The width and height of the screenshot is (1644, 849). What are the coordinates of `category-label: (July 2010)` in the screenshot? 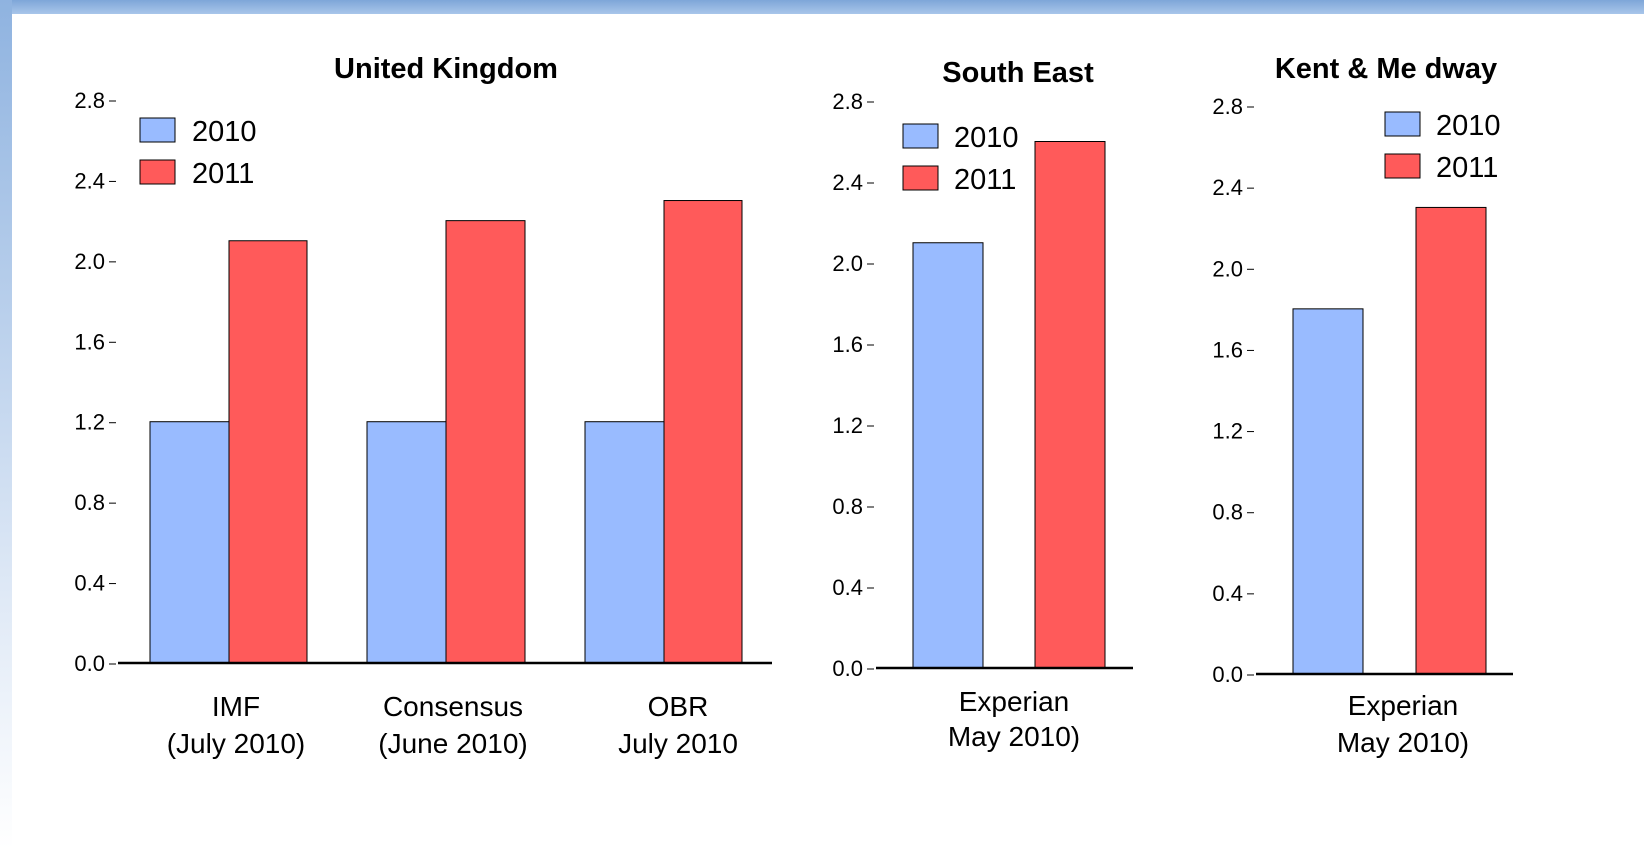 It's located at (236, 743).